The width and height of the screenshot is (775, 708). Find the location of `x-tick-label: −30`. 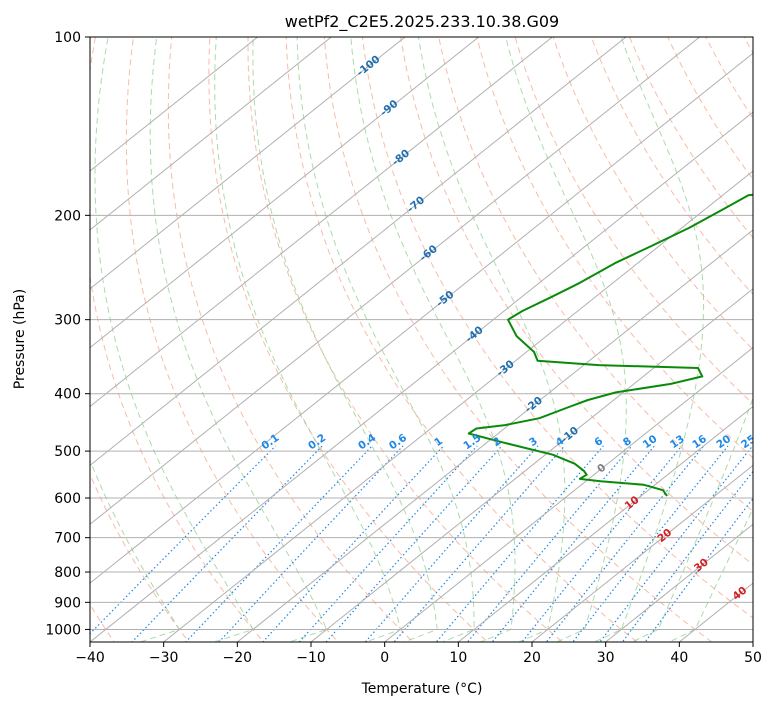

x-tick-label: −30 is located at coordinates (164, 658).